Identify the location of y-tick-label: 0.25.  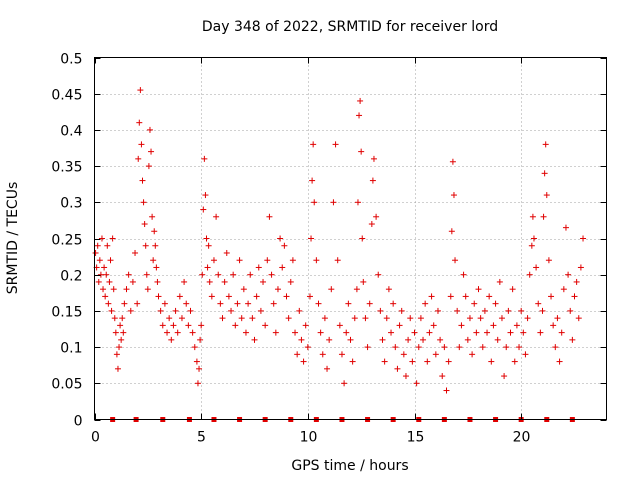
(66, 241).